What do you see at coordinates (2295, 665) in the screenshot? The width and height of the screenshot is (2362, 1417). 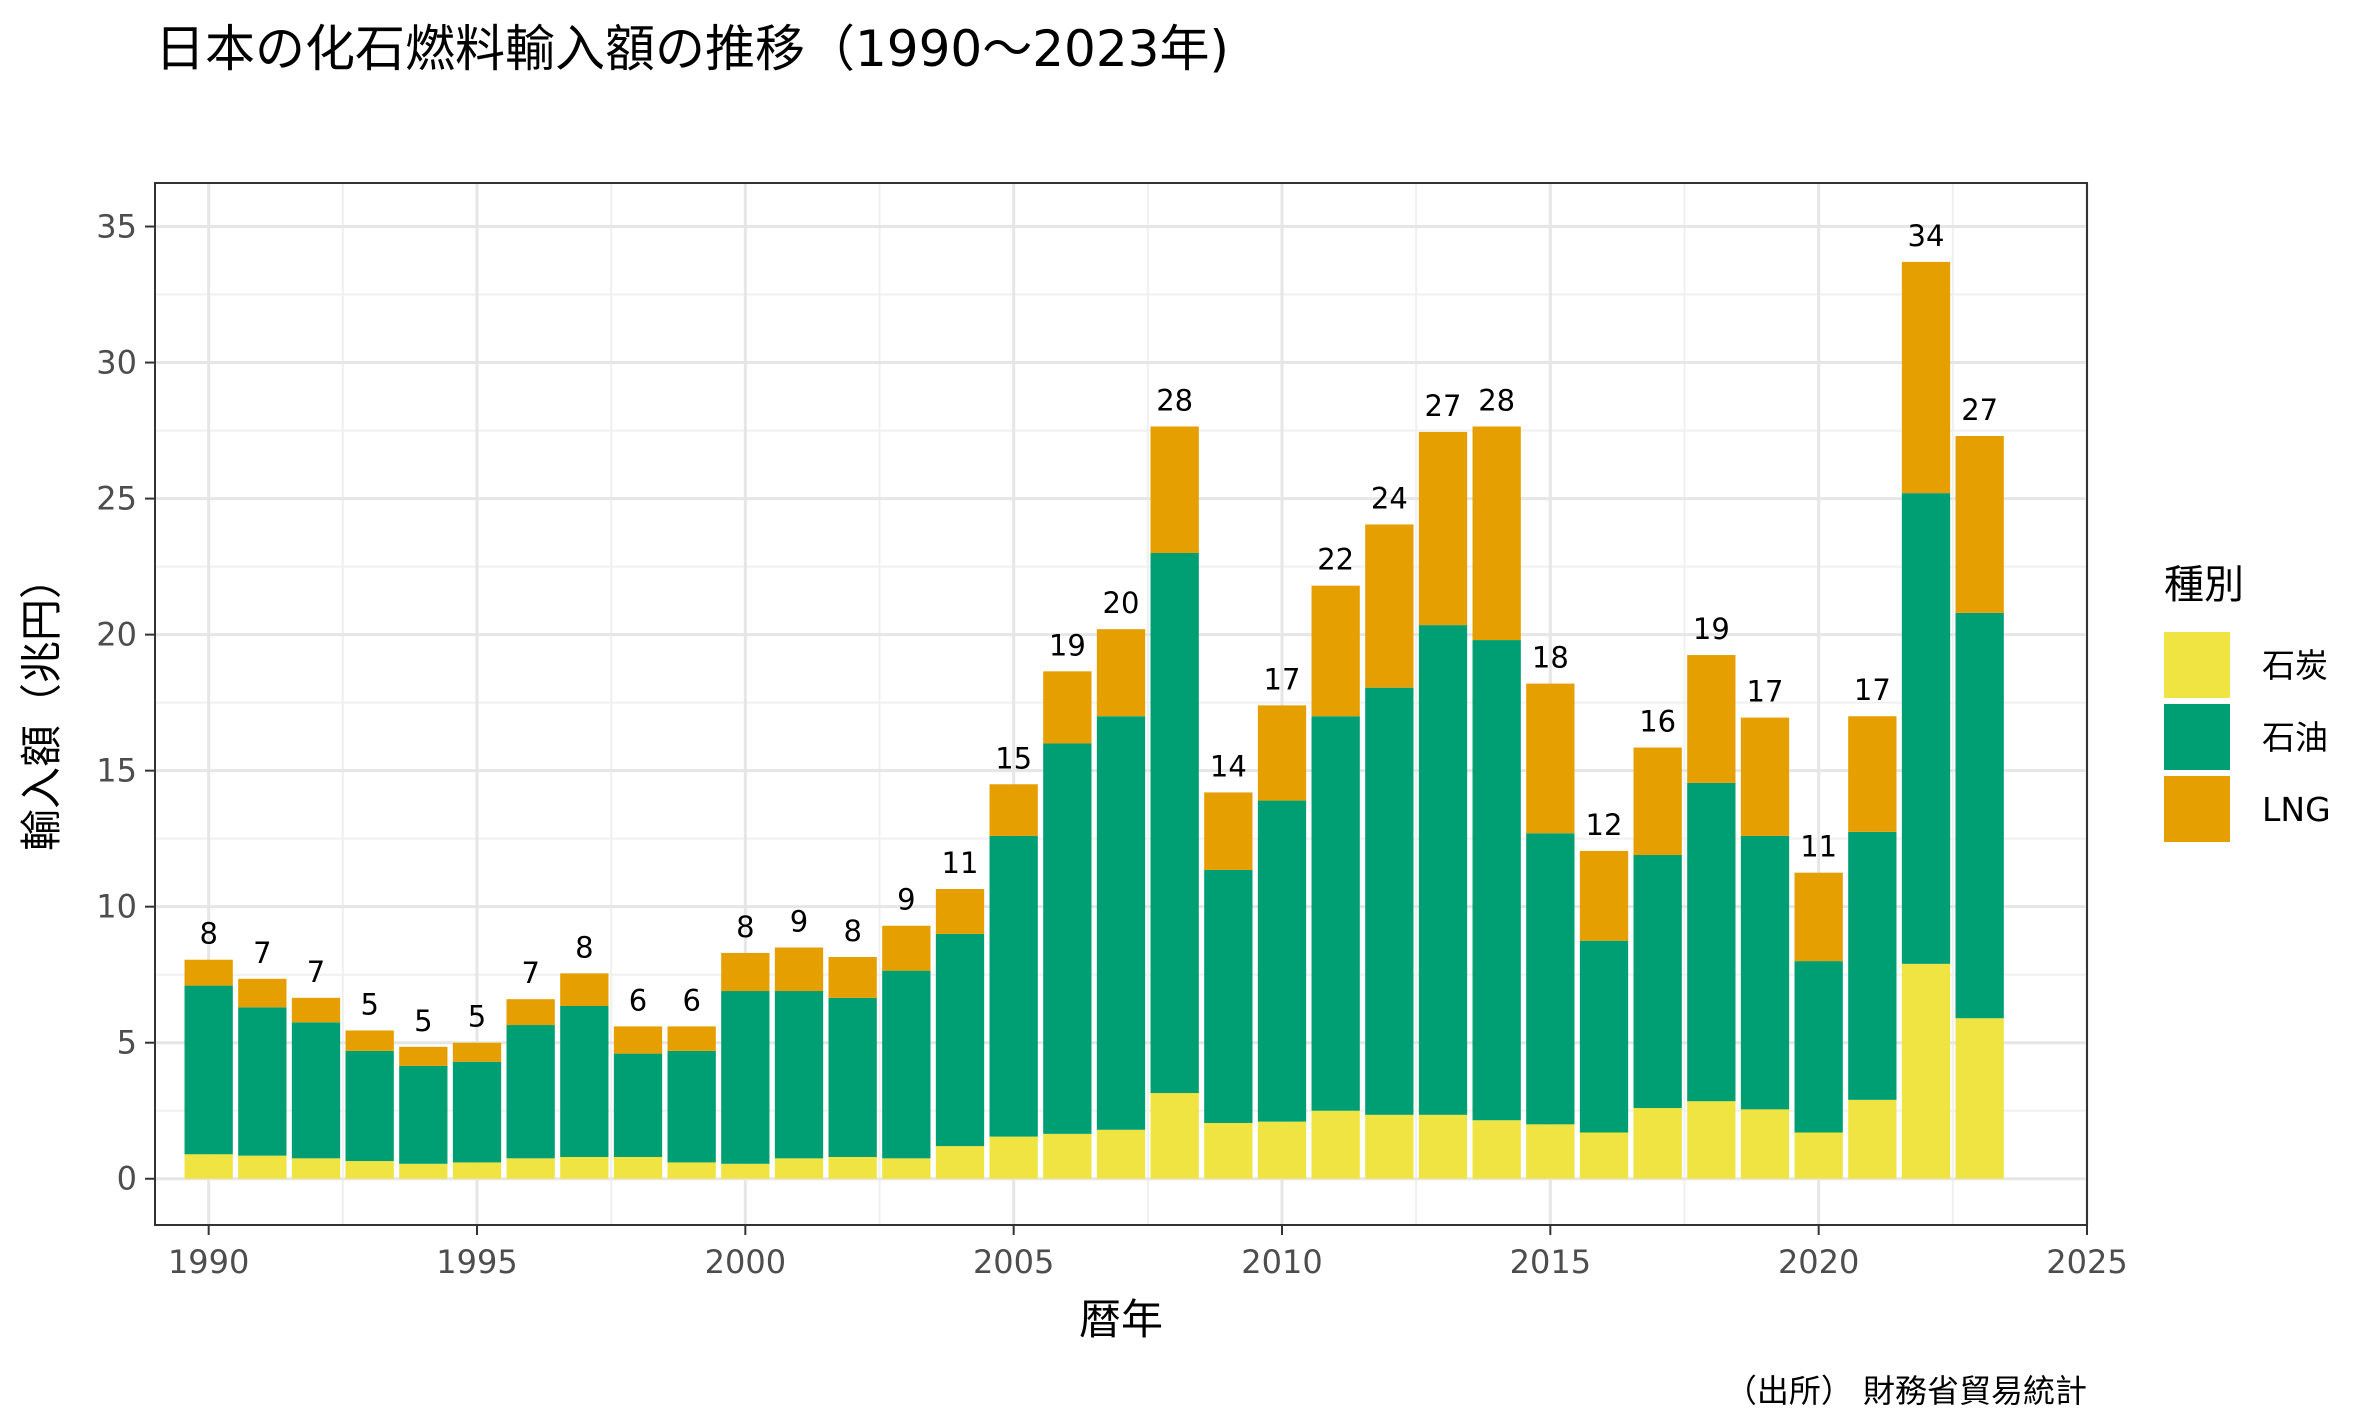 I see `legend-label: 石炭` at bounding box center [2295, 665].